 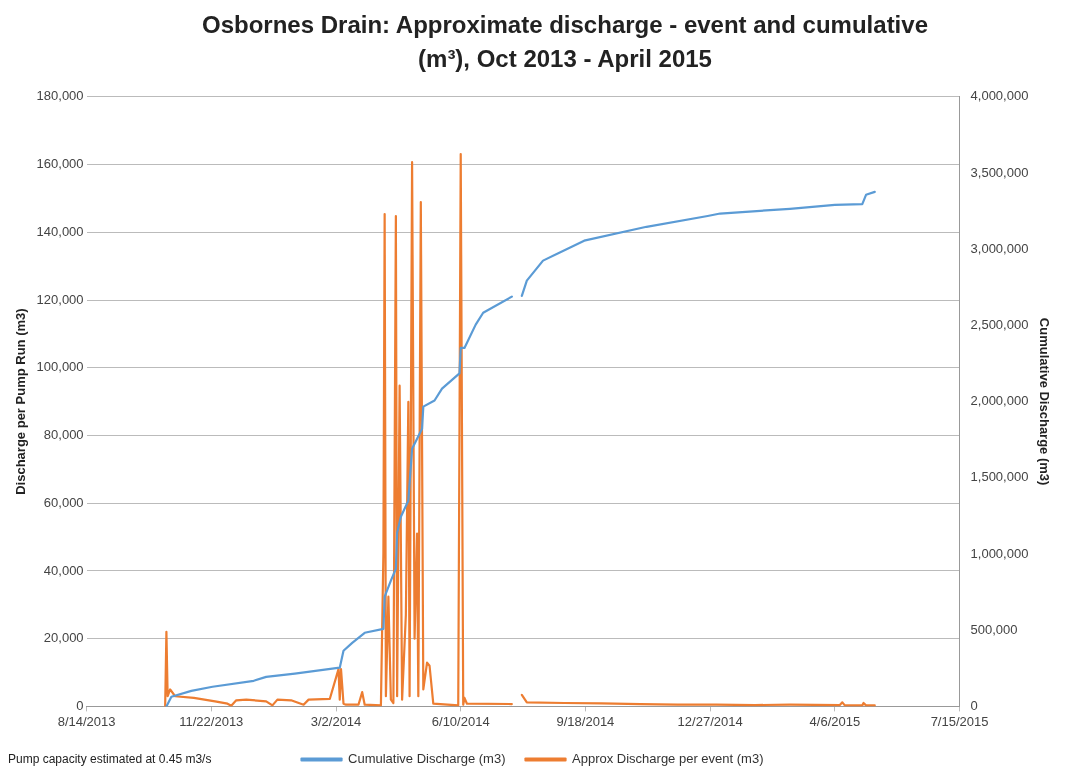 I want to click on x-tick-label: 12/27/2014, so click(x=710, y=721).